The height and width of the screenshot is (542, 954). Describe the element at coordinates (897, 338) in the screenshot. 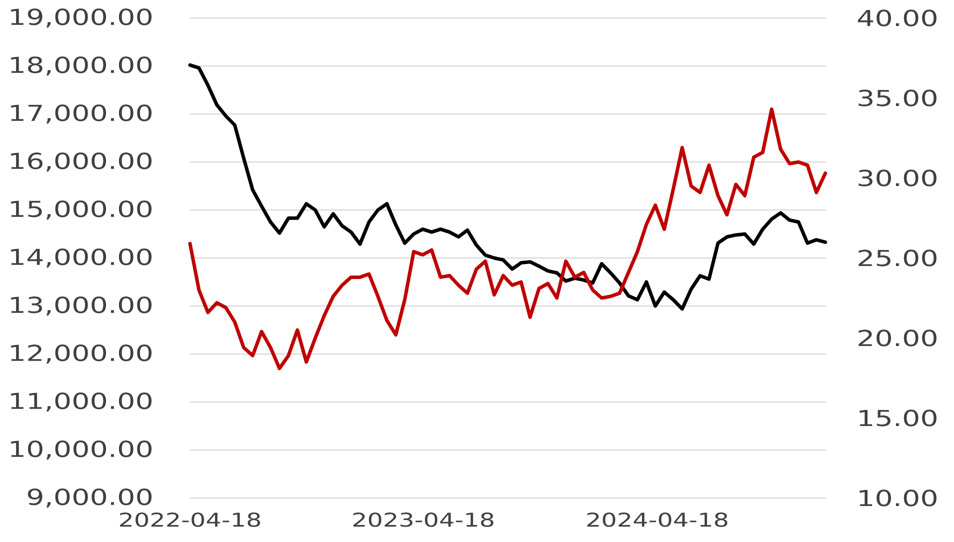

I see `y2-tick-label: 20.00` at that location.